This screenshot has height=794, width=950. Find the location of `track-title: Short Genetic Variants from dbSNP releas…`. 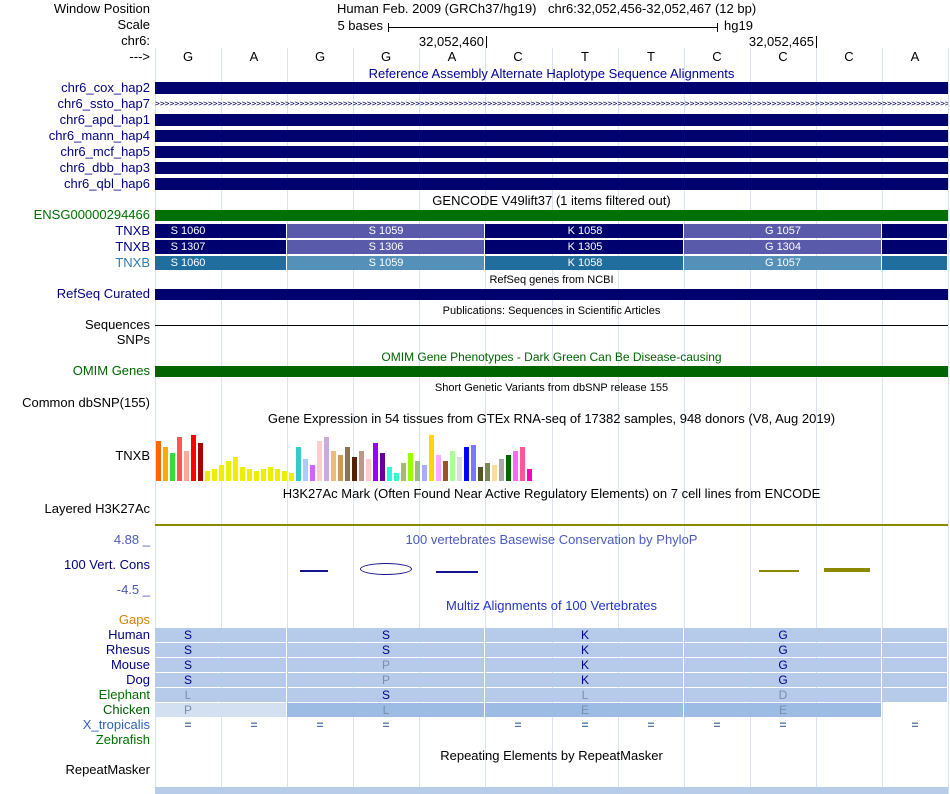

track-title: Short Genetic Variants from dbSNP releas… is located at coordinates (551, 388).